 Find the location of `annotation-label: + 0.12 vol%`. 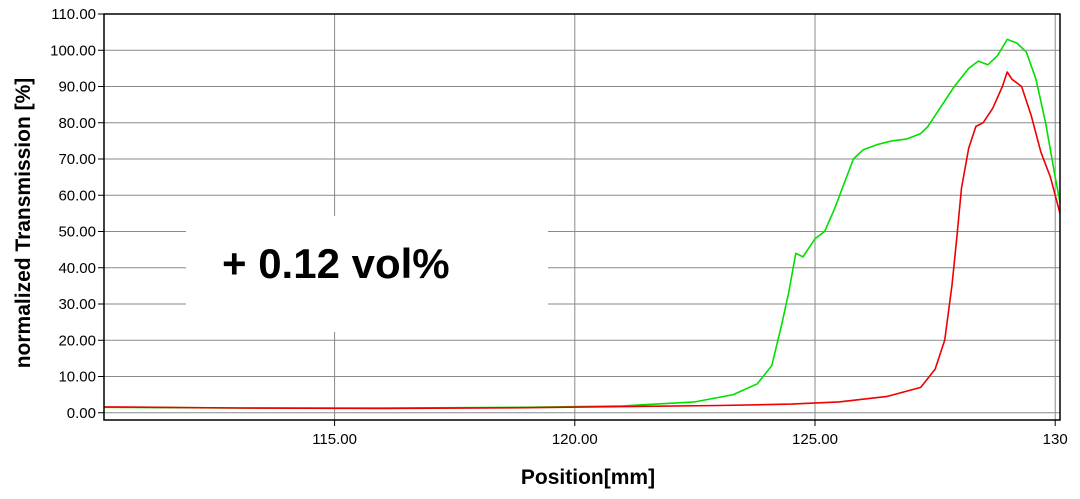

annotation-label: + 0.12 vol% is located at coordinates (336, 263).